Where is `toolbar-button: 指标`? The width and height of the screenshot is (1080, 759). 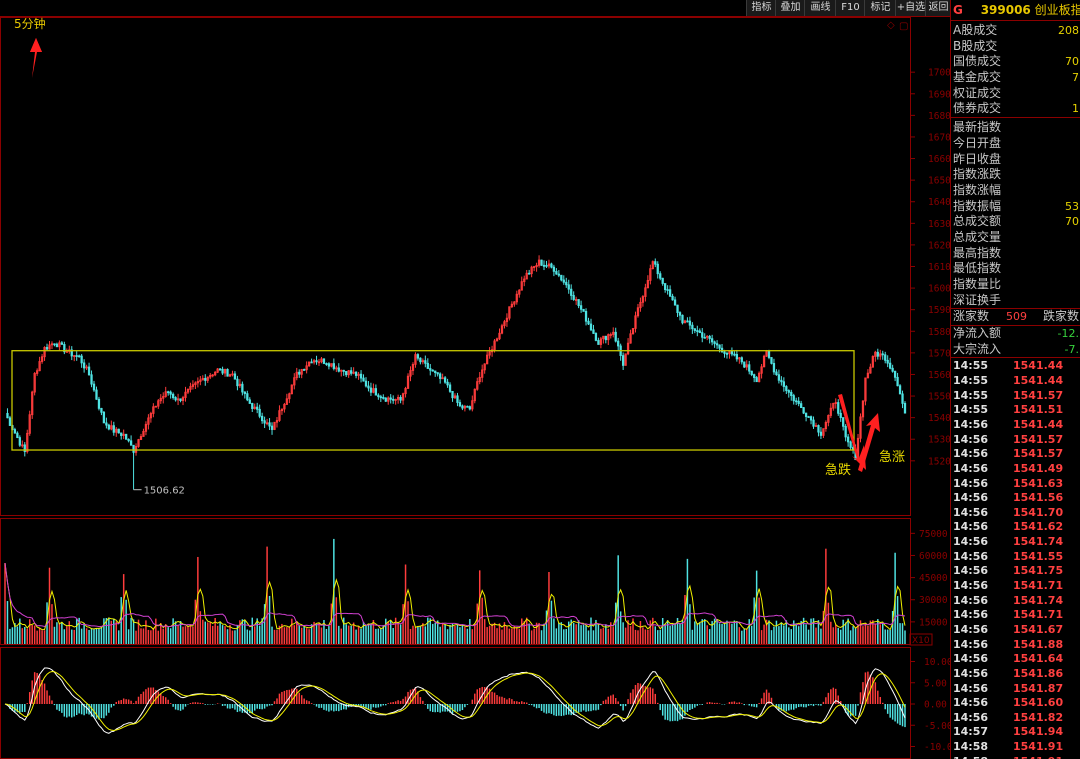 toolbar-button: 指标 is located at coordinates (761, 8).